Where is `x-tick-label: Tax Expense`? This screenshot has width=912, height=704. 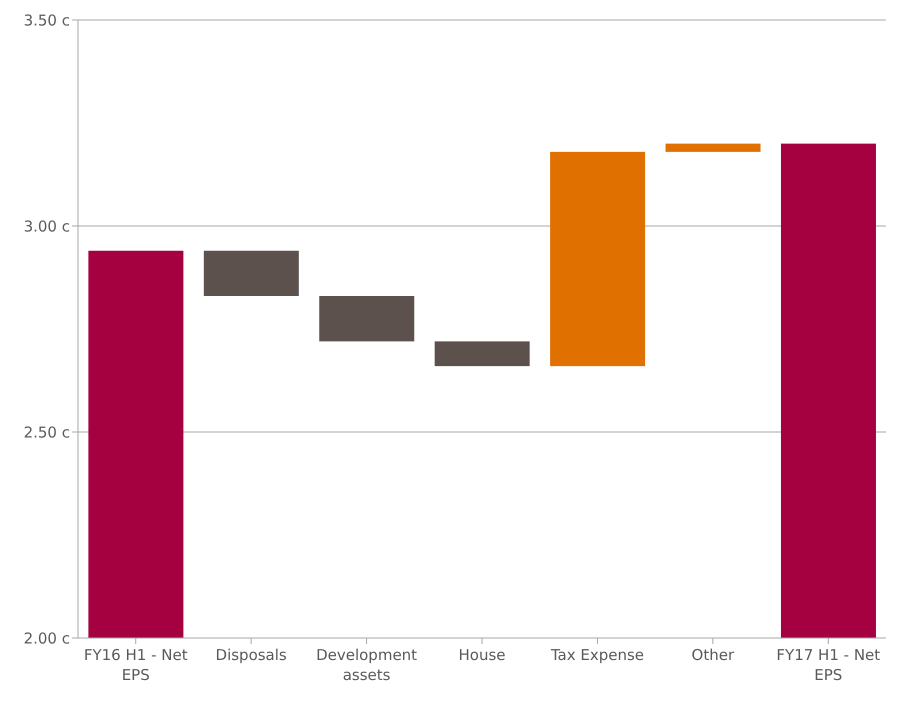
x-tick-label: Tax Expense is located at coordinates (597, 655).